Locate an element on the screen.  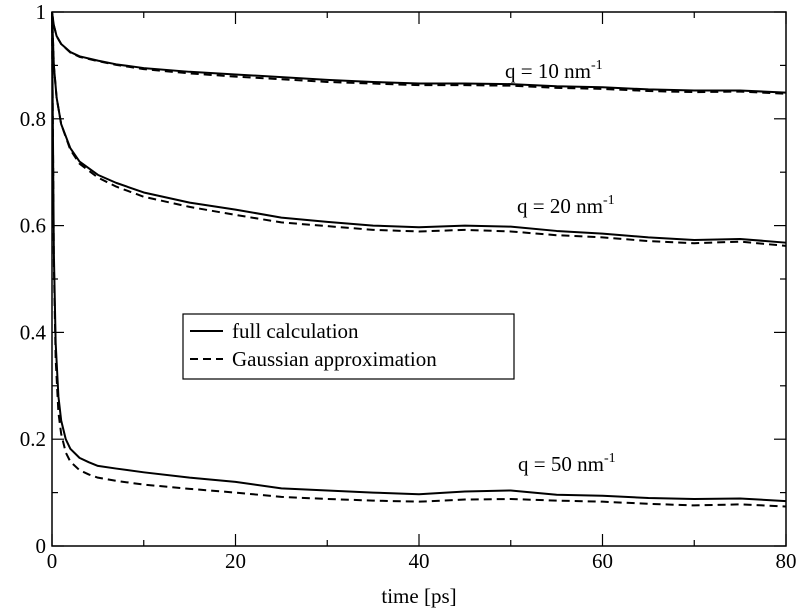
y-tick-label: 0.6 is located at coordinates (33, 226).